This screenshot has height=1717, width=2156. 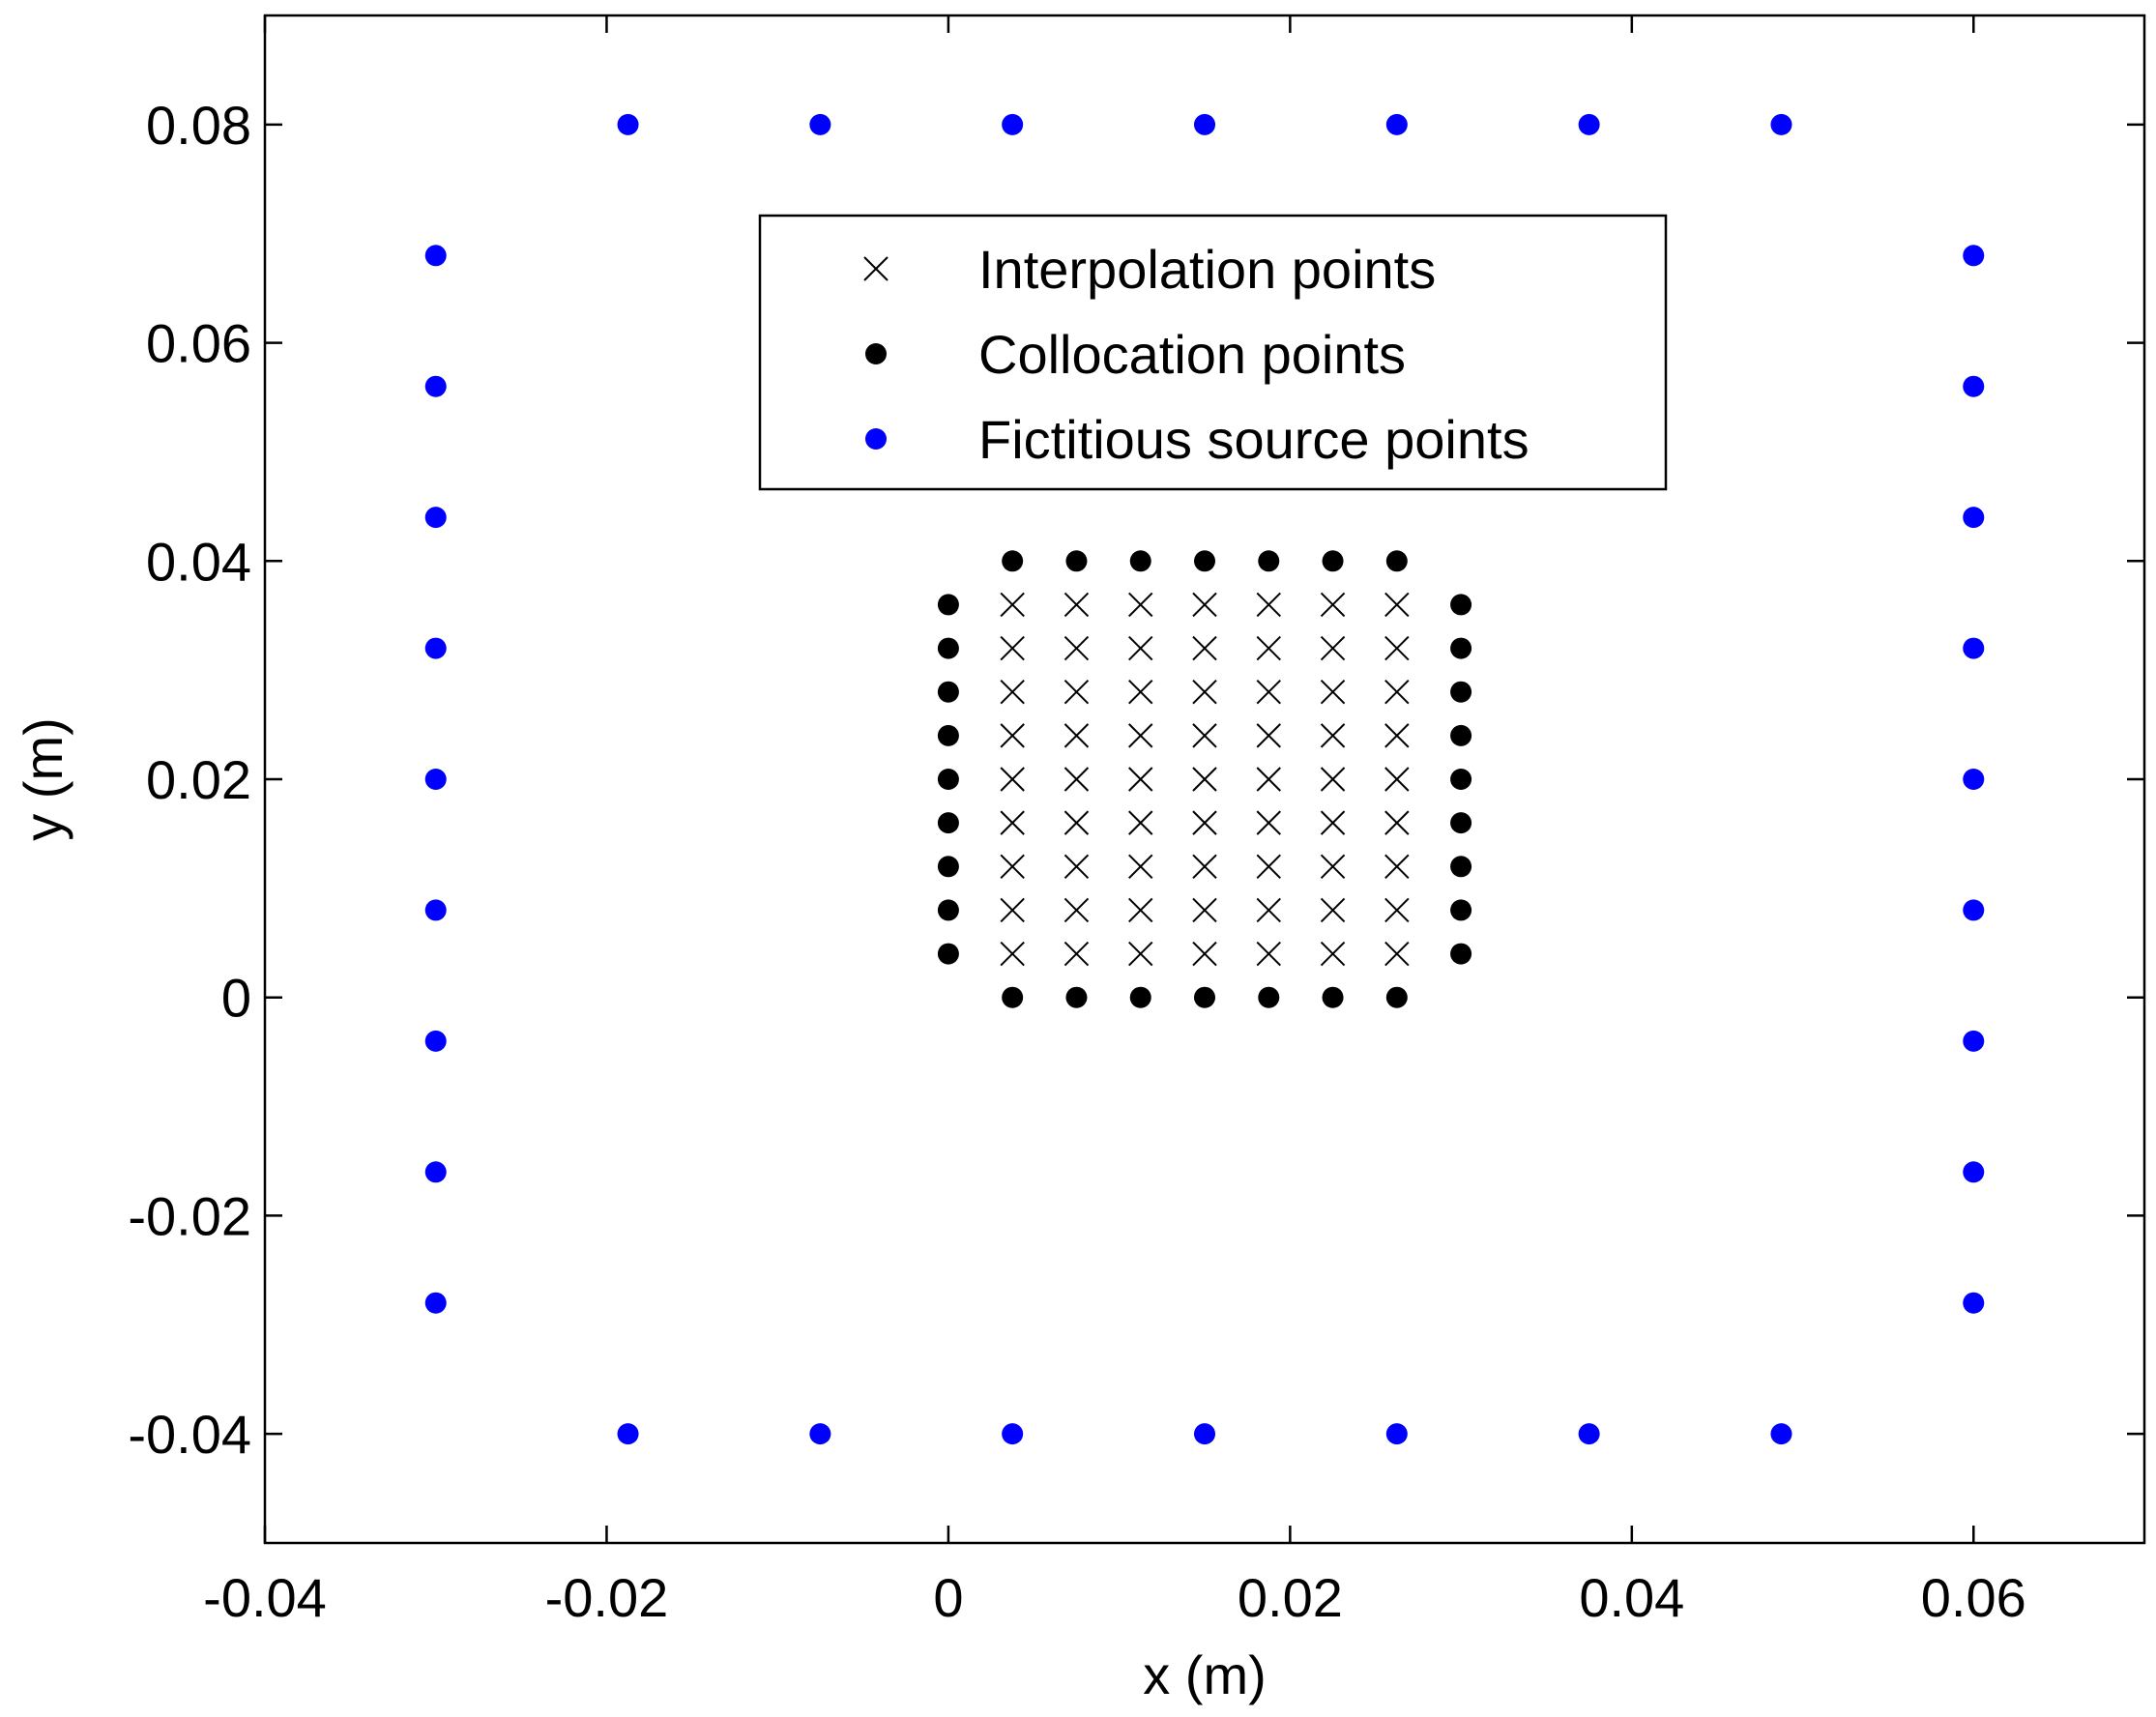 I want to click on legend-label: Interpolation points, so click(x=1207, y=269).